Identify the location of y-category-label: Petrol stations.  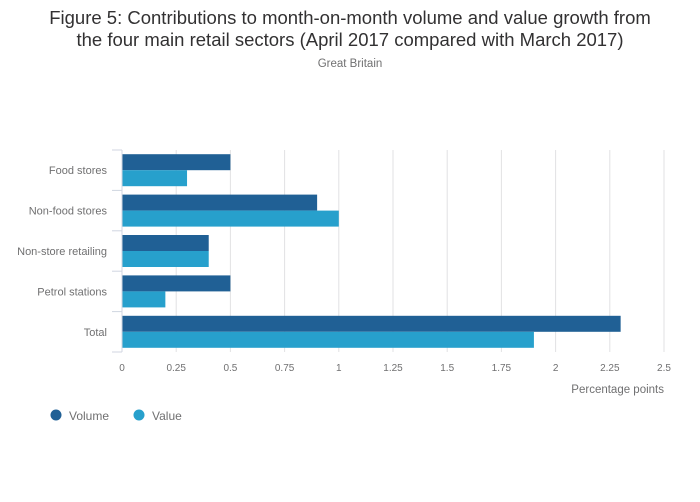
(72, 292).